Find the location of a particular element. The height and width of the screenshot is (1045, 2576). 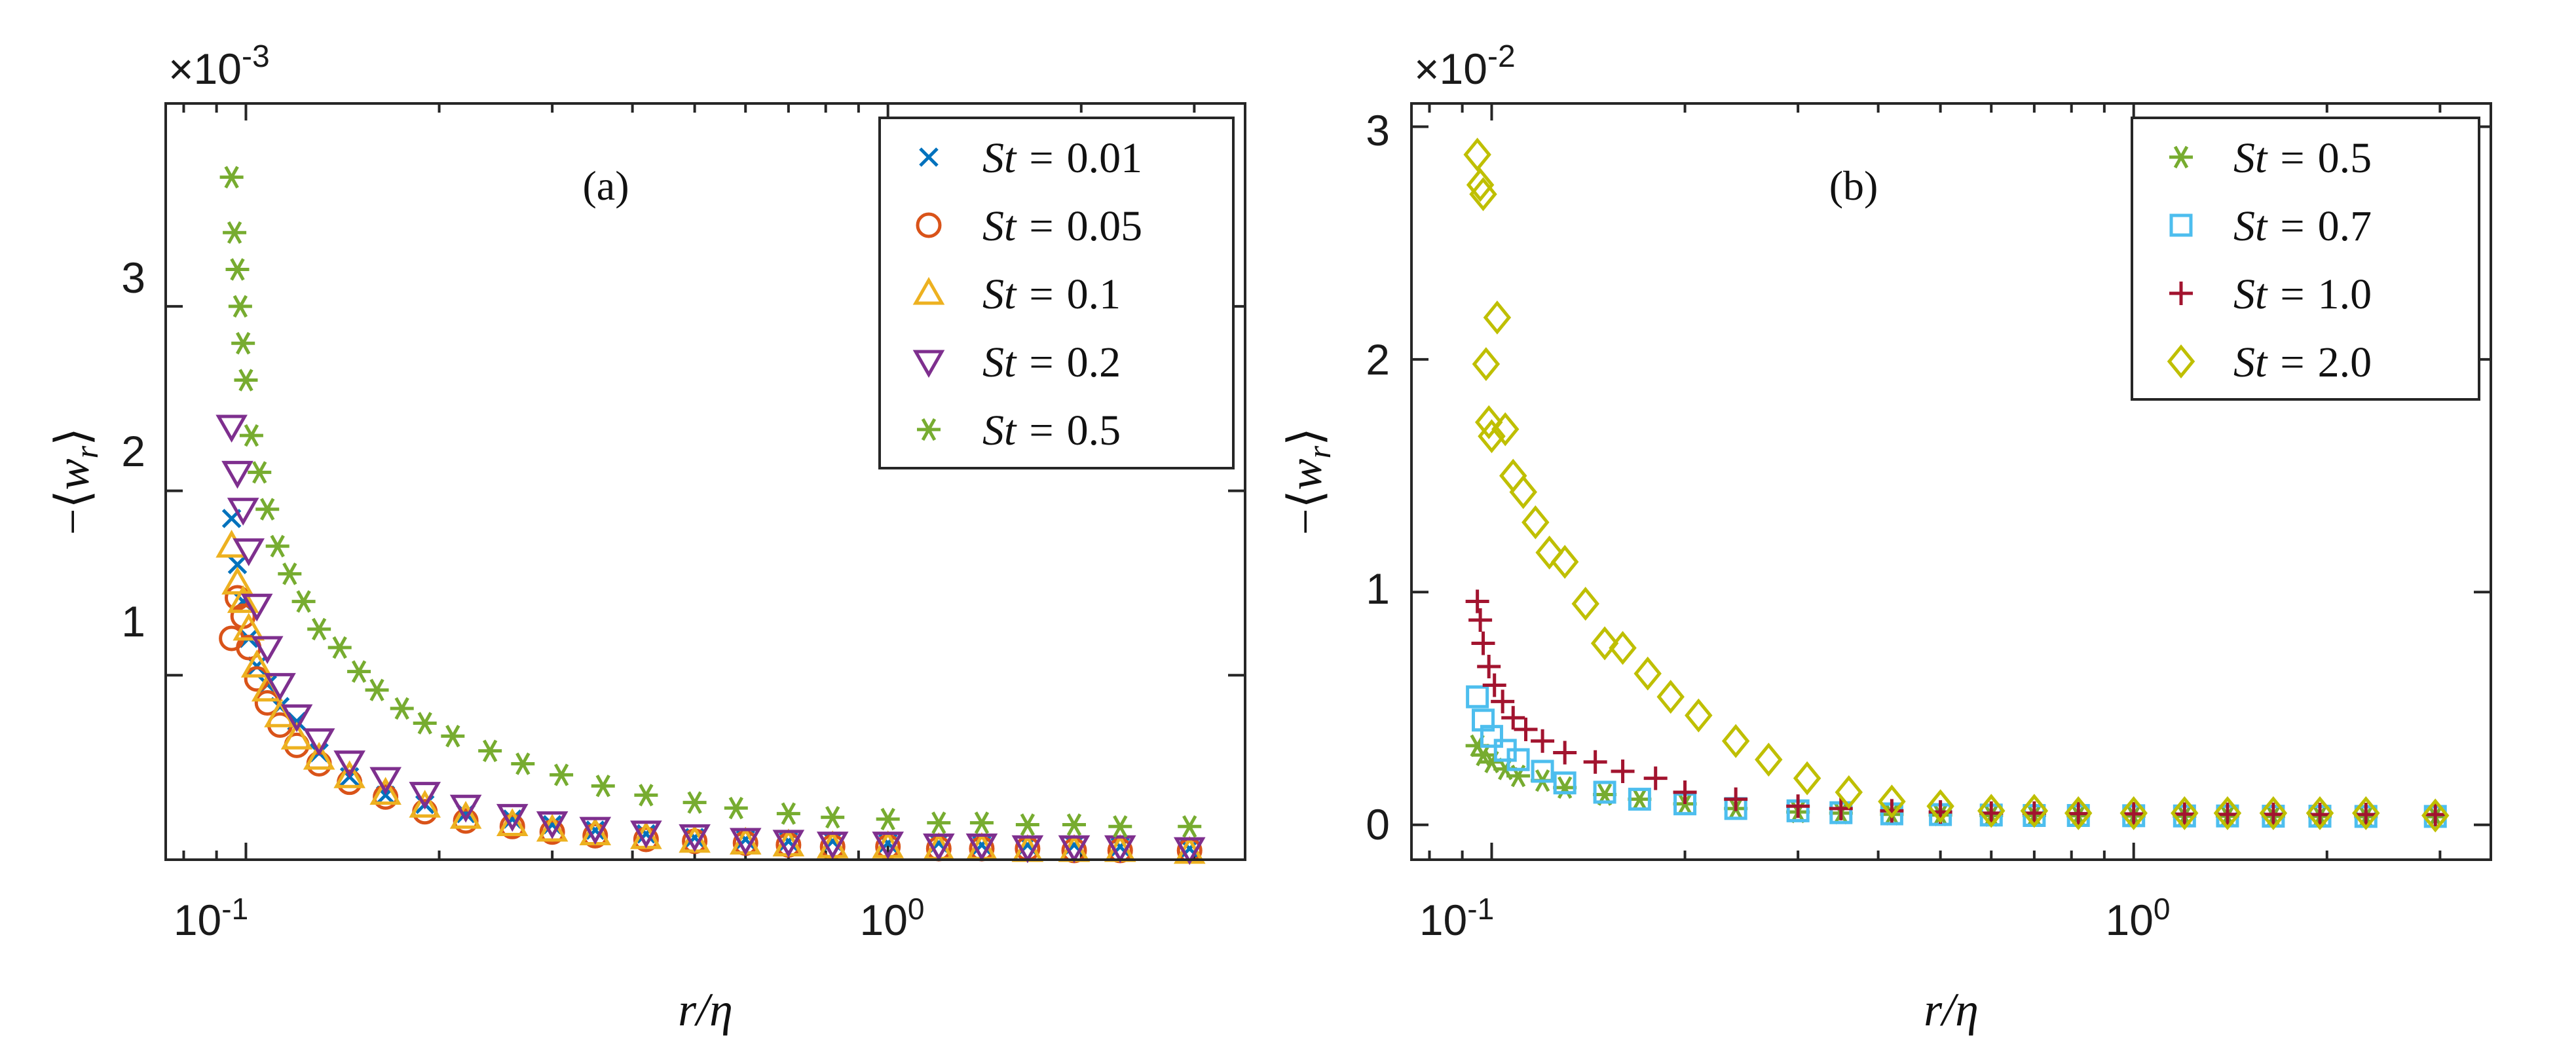

panel-b-ytick-label-3: 3 is located at coordinates (1378, 130).